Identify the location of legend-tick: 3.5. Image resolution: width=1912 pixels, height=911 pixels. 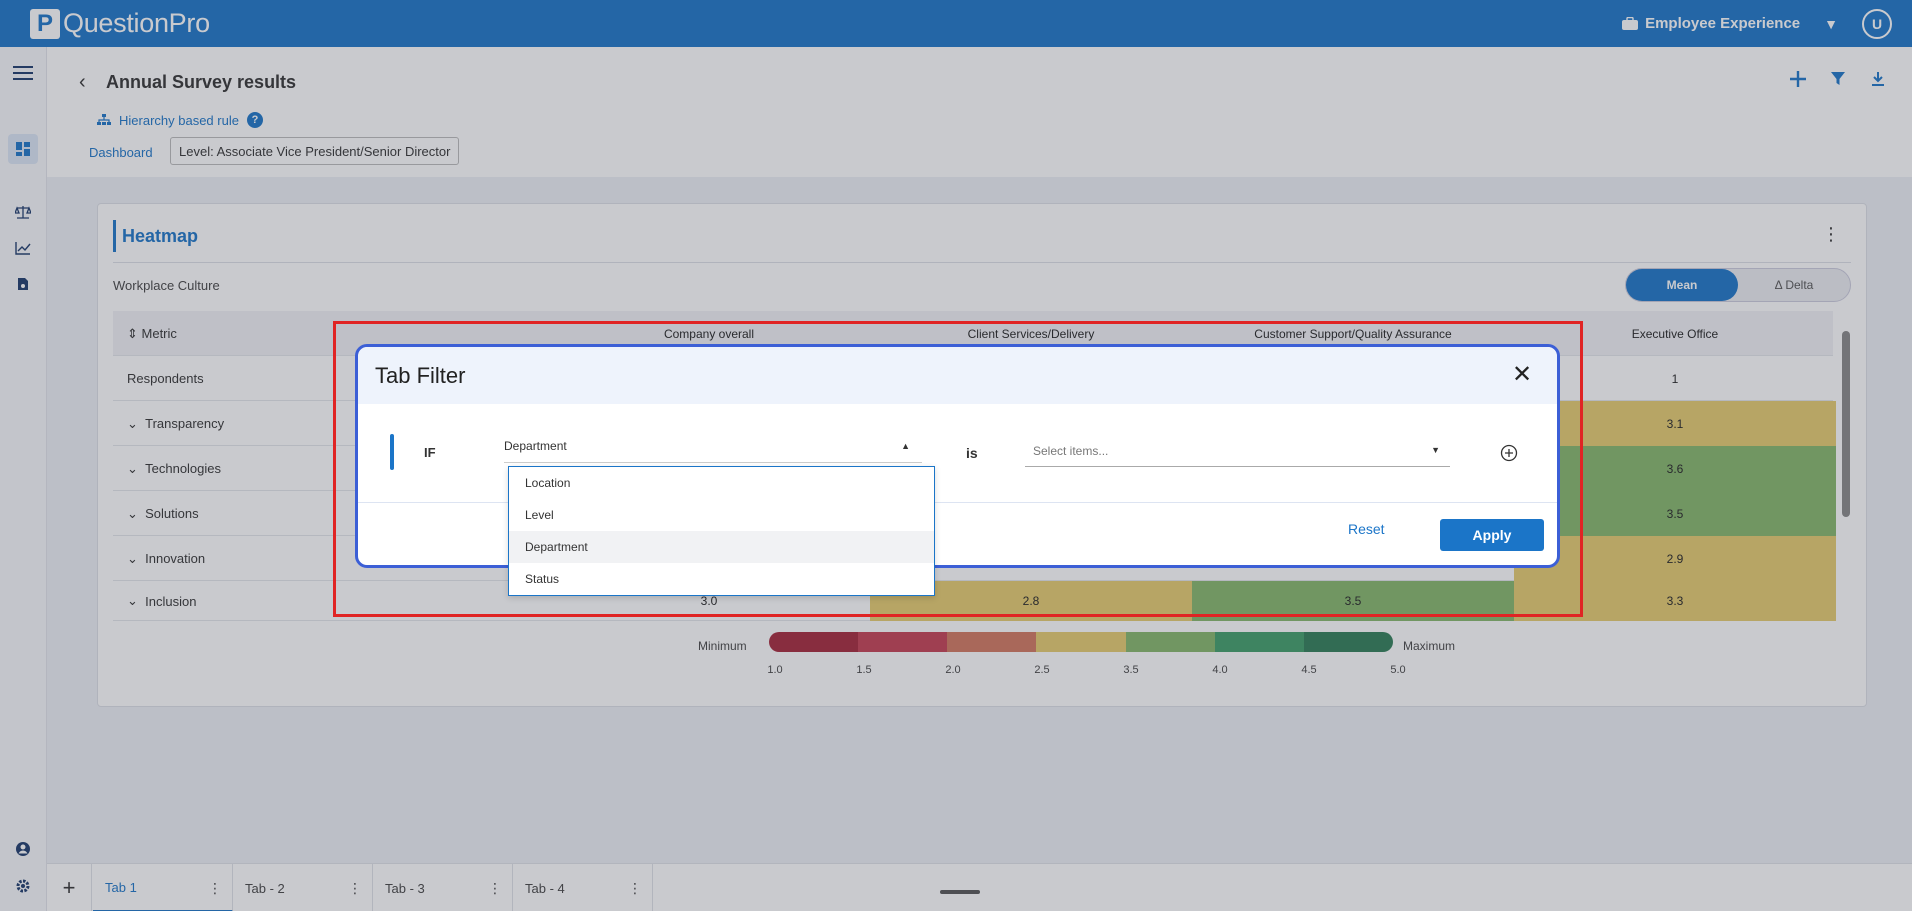
(1131, 670).